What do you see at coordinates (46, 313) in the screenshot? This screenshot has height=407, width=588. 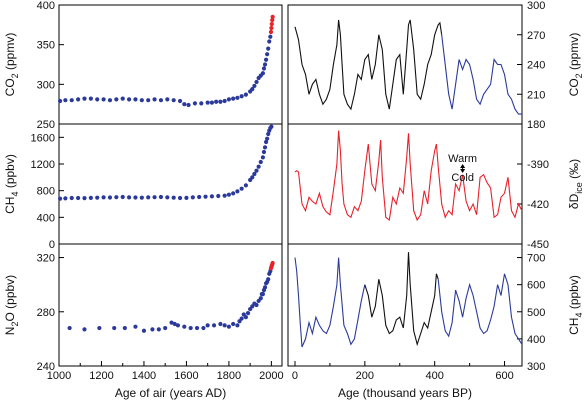 I see `y-tick-label: 280` at bounding box center [46, 313].